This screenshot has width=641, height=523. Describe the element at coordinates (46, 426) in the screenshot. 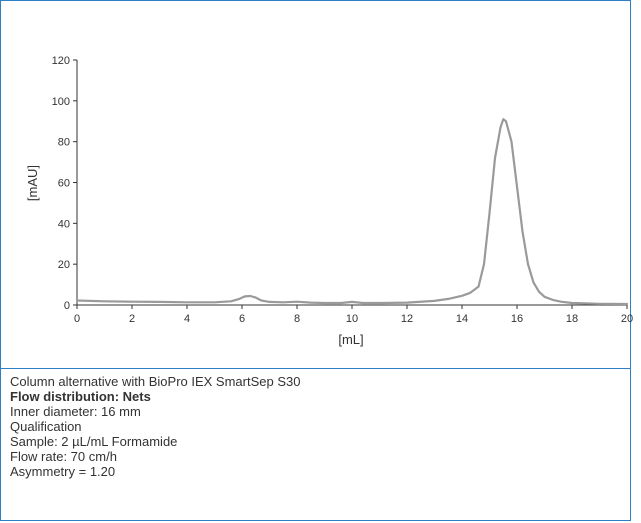

I see `caption-qualification: Qualification` at that location.